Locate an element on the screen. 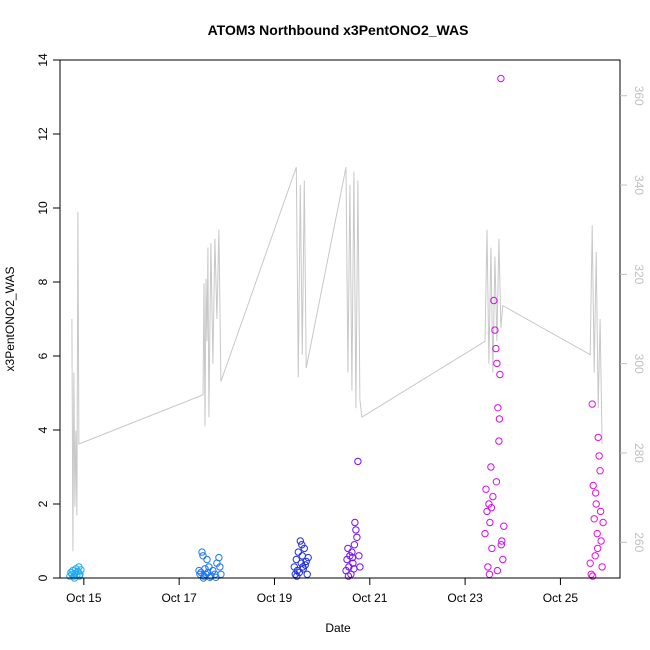 The height and width of the screenshot is (650, 650). y2-tick-label: 260 is located at coordinates (639, 542).